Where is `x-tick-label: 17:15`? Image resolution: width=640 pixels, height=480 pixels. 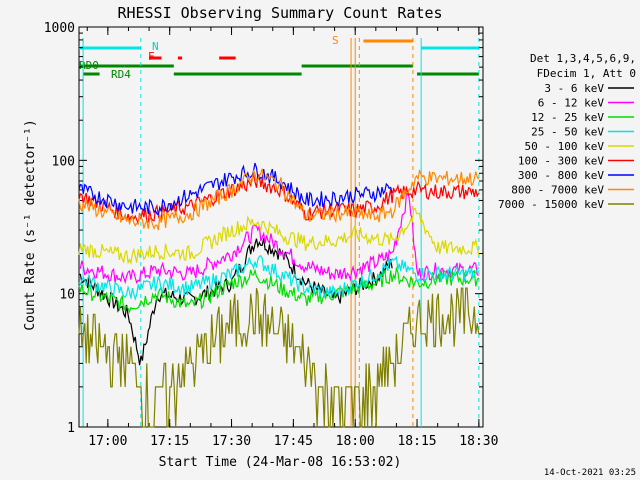
x-tick-label: 17:15 is located at coordinates (169, 441).